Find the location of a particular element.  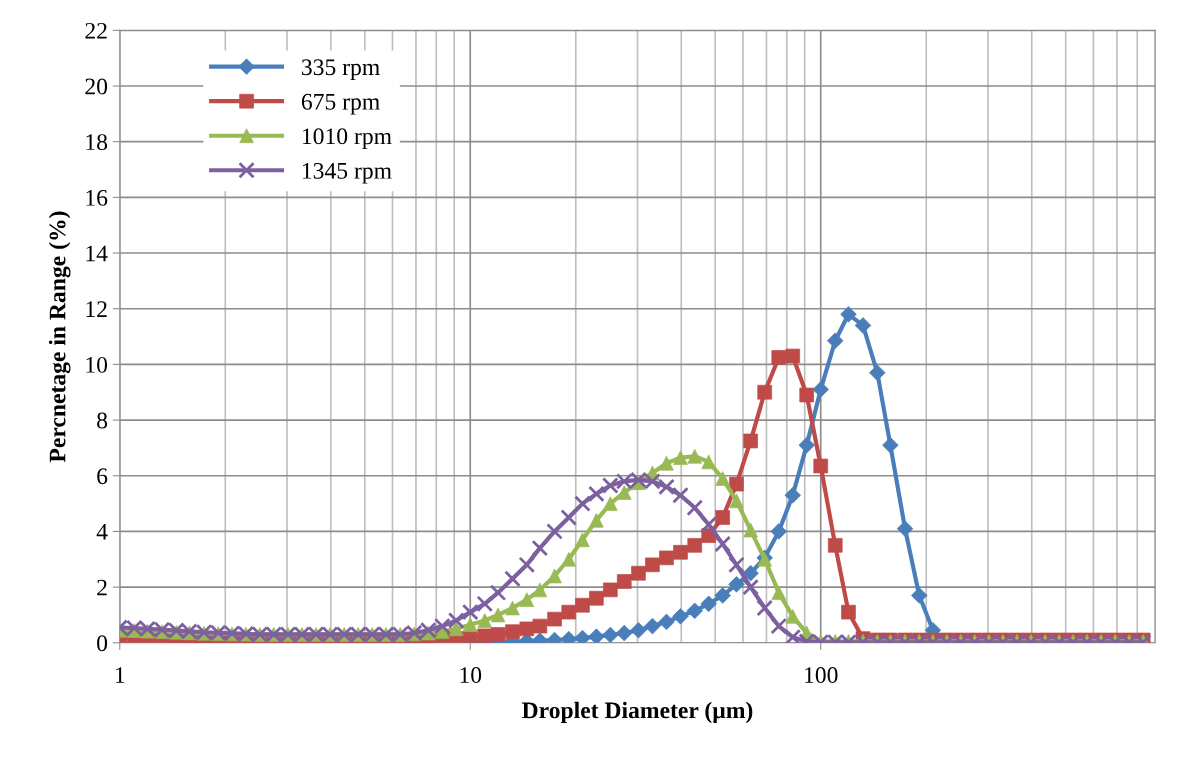

y-tick-label: 0 is located at coordinates (102, 643).